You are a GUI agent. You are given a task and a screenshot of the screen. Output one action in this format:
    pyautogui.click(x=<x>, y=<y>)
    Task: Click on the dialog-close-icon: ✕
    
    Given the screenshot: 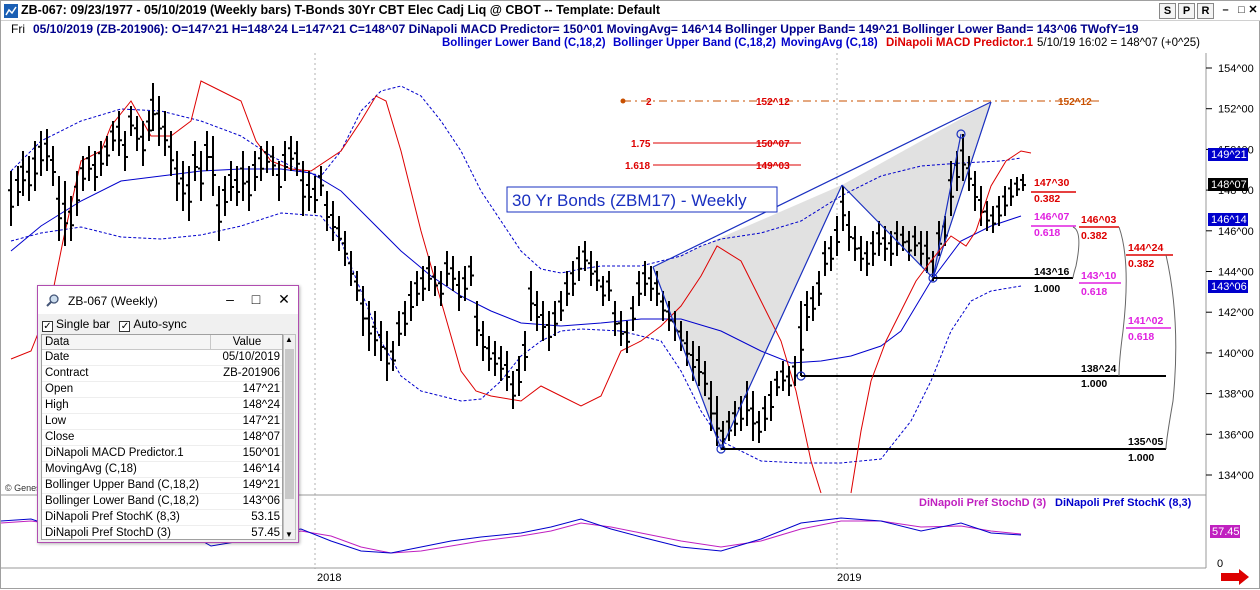 What is the action you would take?
    pyautogui.click(x=284, y=299)
    